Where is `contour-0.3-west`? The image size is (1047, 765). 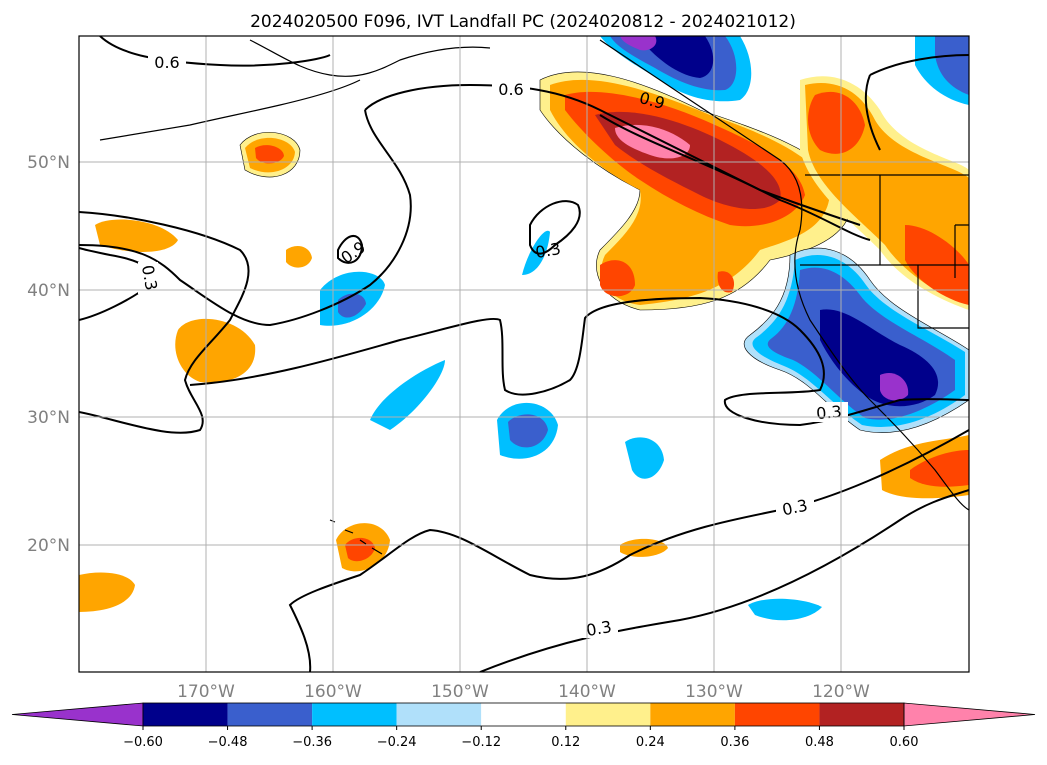
contour-0.3-west is located at coordinates (164, 322).